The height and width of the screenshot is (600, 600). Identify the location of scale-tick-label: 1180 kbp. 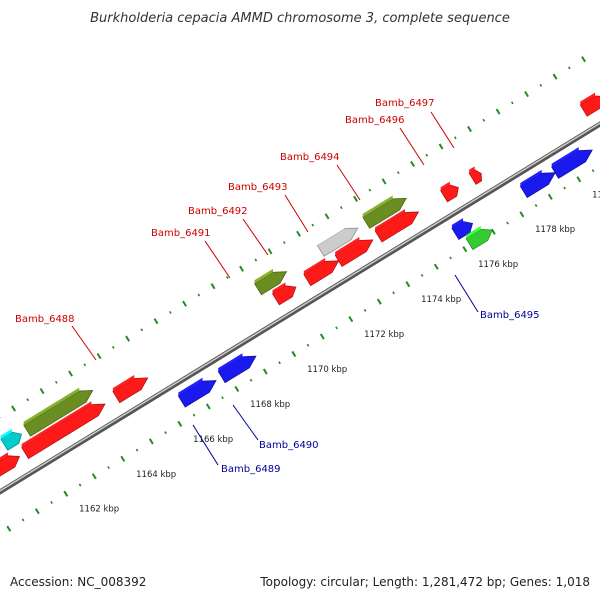
(596, 195).